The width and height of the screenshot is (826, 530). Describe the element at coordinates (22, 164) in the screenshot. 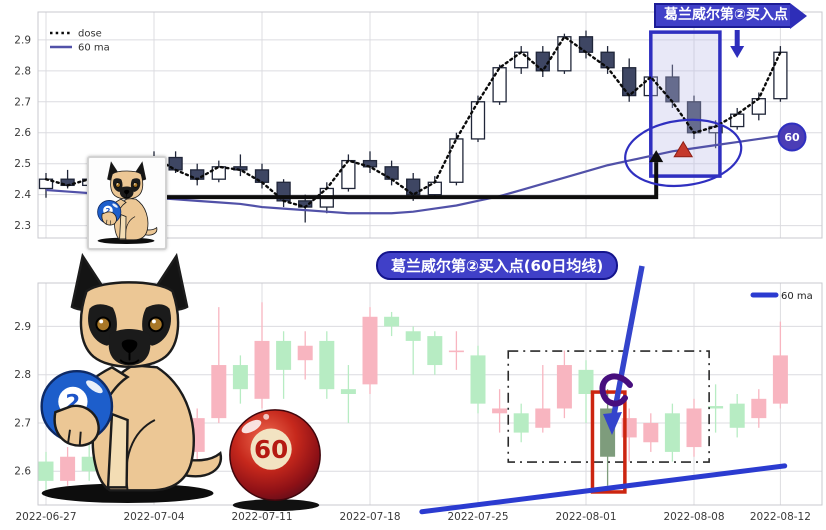

I see `y-tick-label: 2.5` at that location.